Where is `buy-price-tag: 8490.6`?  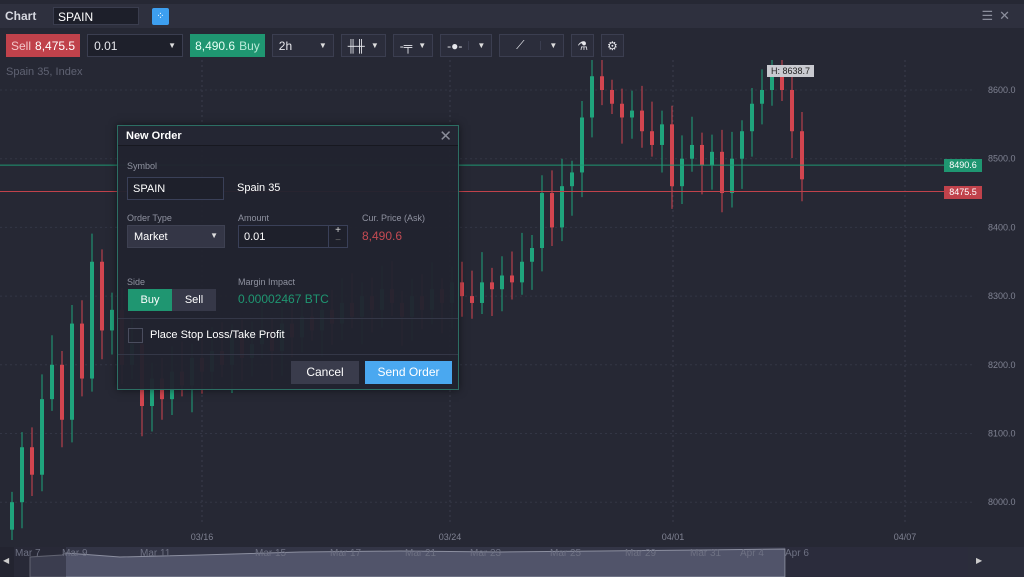 buy-price-tag: 8490.6 is located at coordinates (963, 166).